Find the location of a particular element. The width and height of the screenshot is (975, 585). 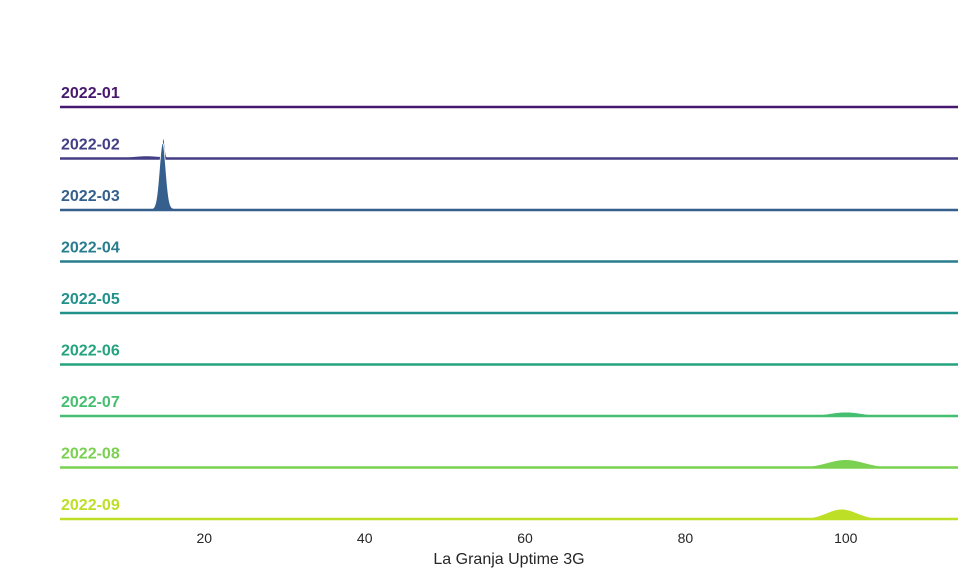

ridge-label: 2022-02 is located at coordinates (90, 145).